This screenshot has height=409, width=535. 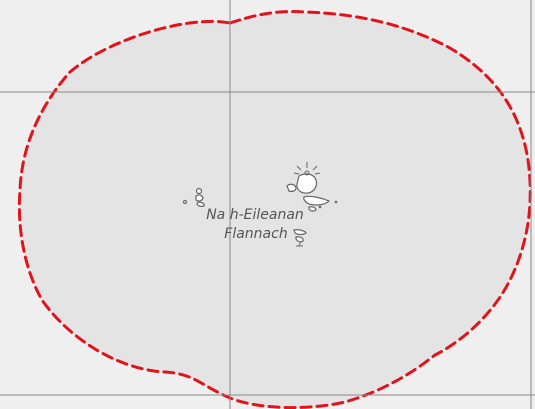 I want to click on place-label-line1: Na h-Eileanan, so click(x=255, y=215).